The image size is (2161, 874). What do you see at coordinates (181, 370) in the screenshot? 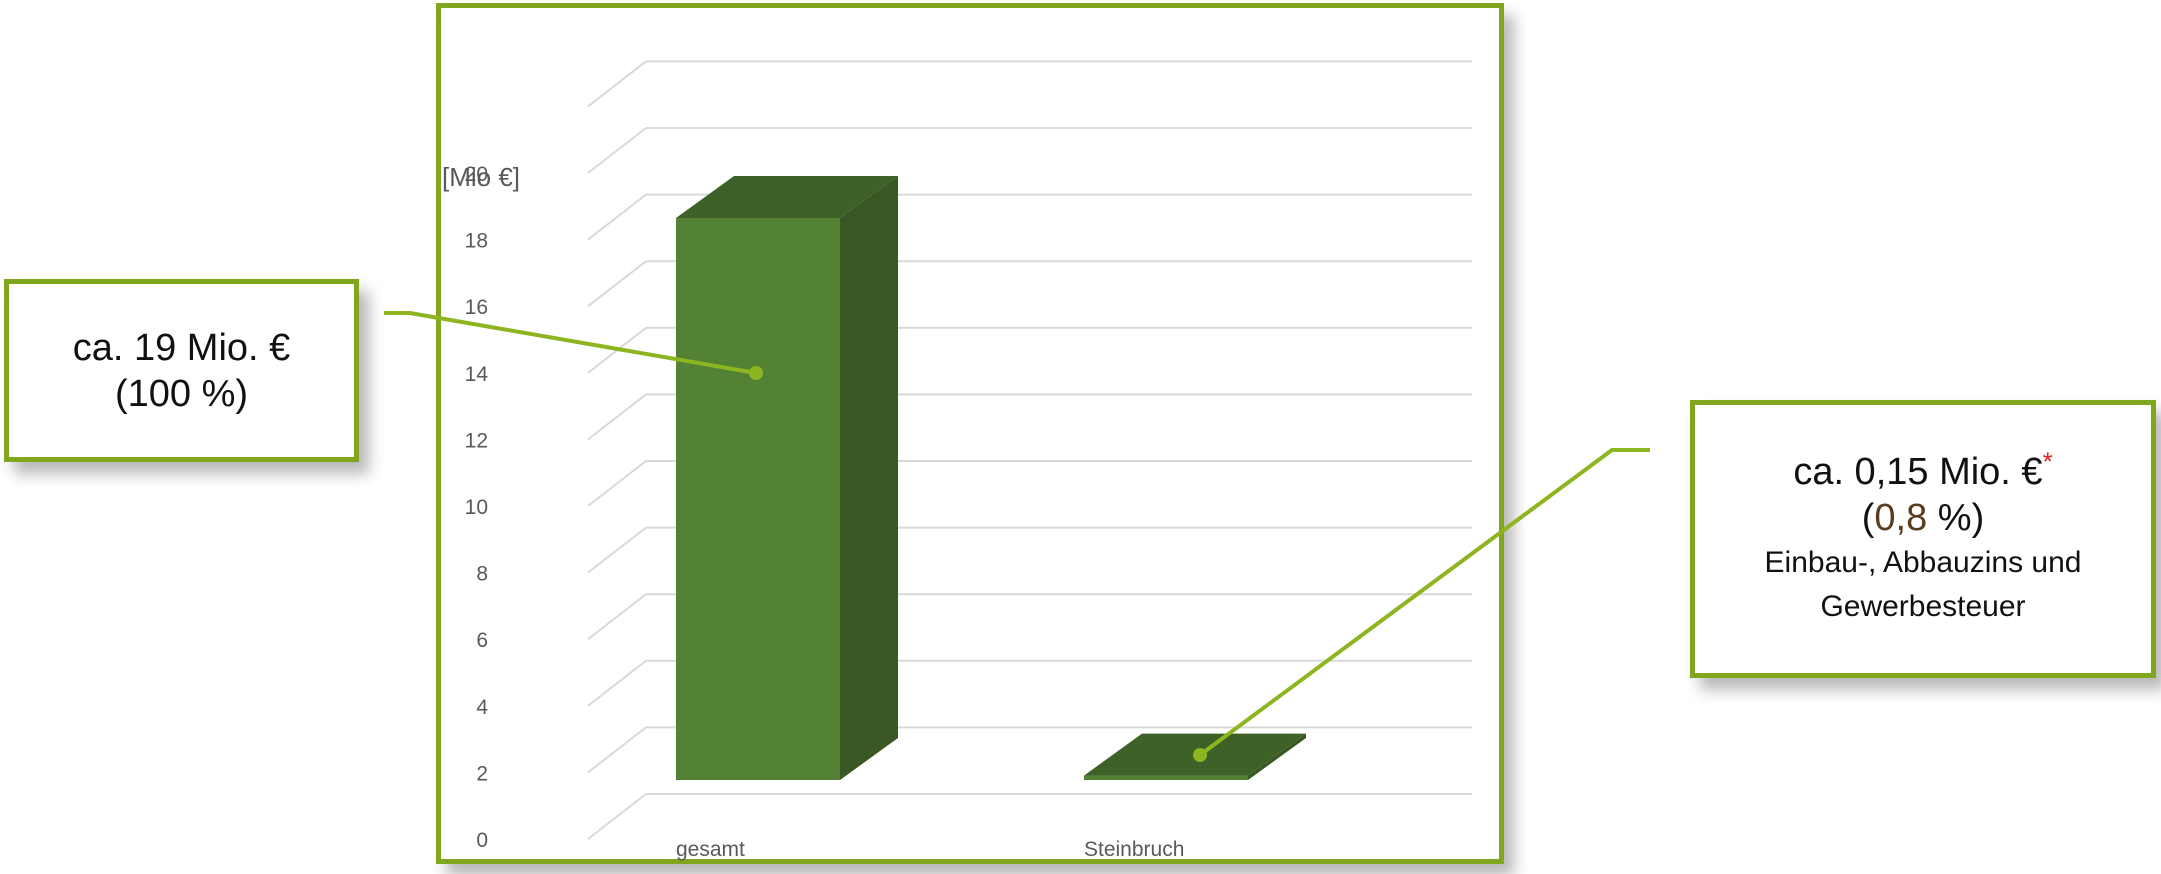
I see `callout-total: ca. 19 Mio. € (100 %)` at bounding box center [181, 370].